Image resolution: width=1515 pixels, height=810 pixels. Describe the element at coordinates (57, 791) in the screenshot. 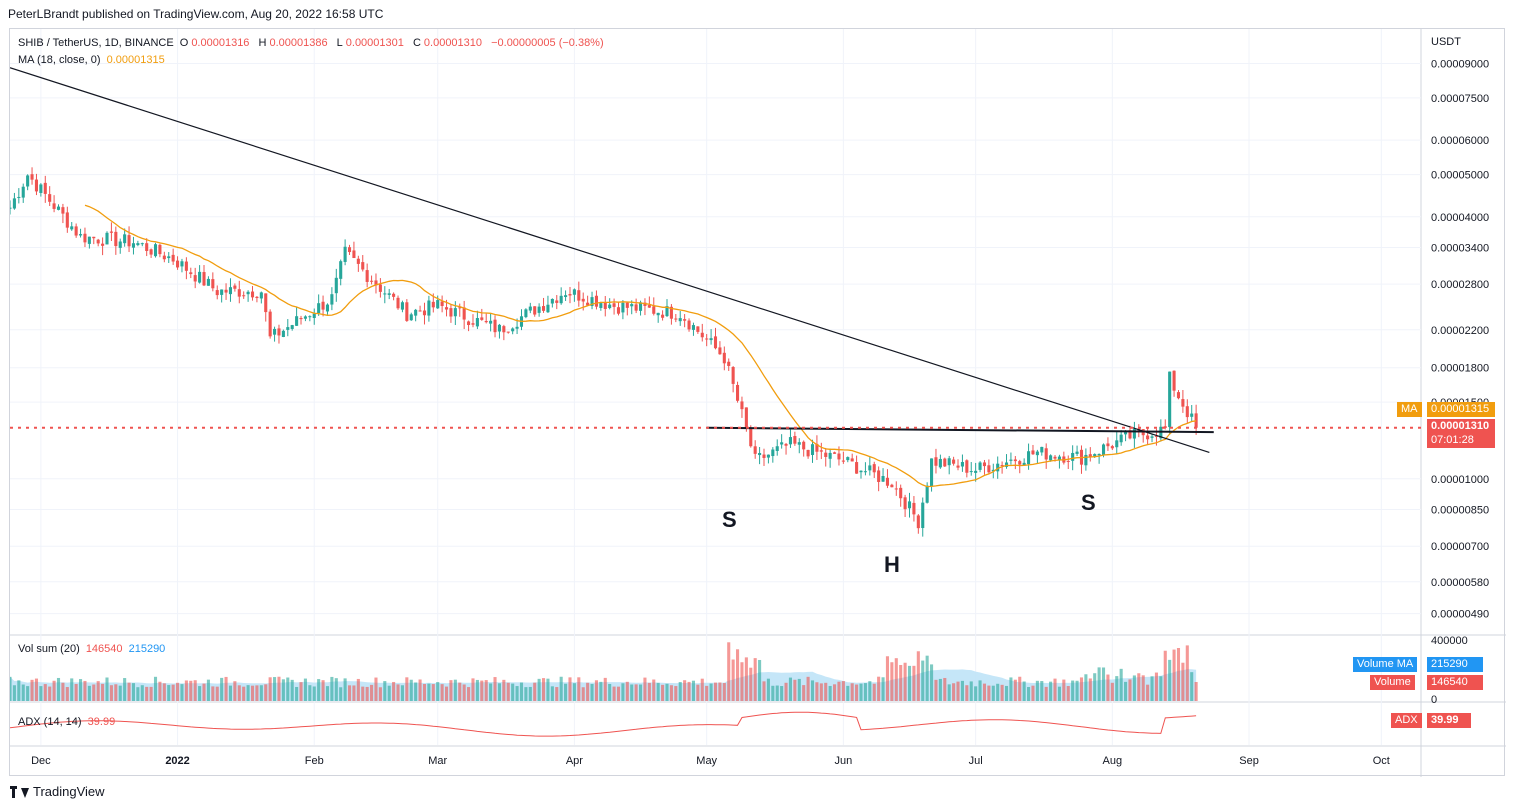

I see `tradingview-logo: TradingView` at that location.